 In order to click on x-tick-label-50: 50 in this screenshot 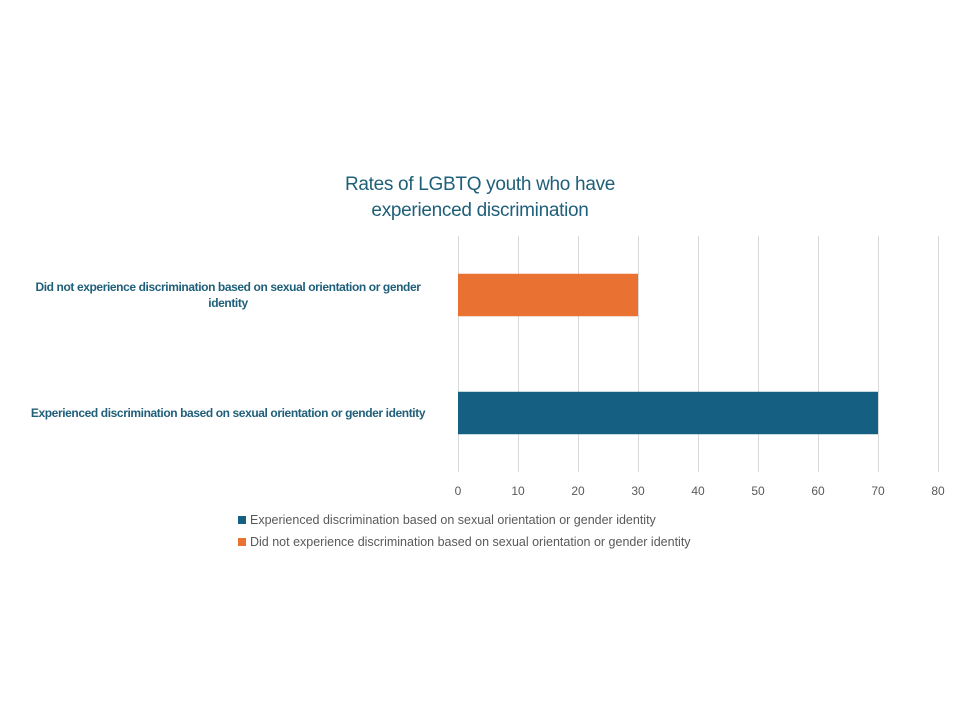, I will do `click(758, 491)`.